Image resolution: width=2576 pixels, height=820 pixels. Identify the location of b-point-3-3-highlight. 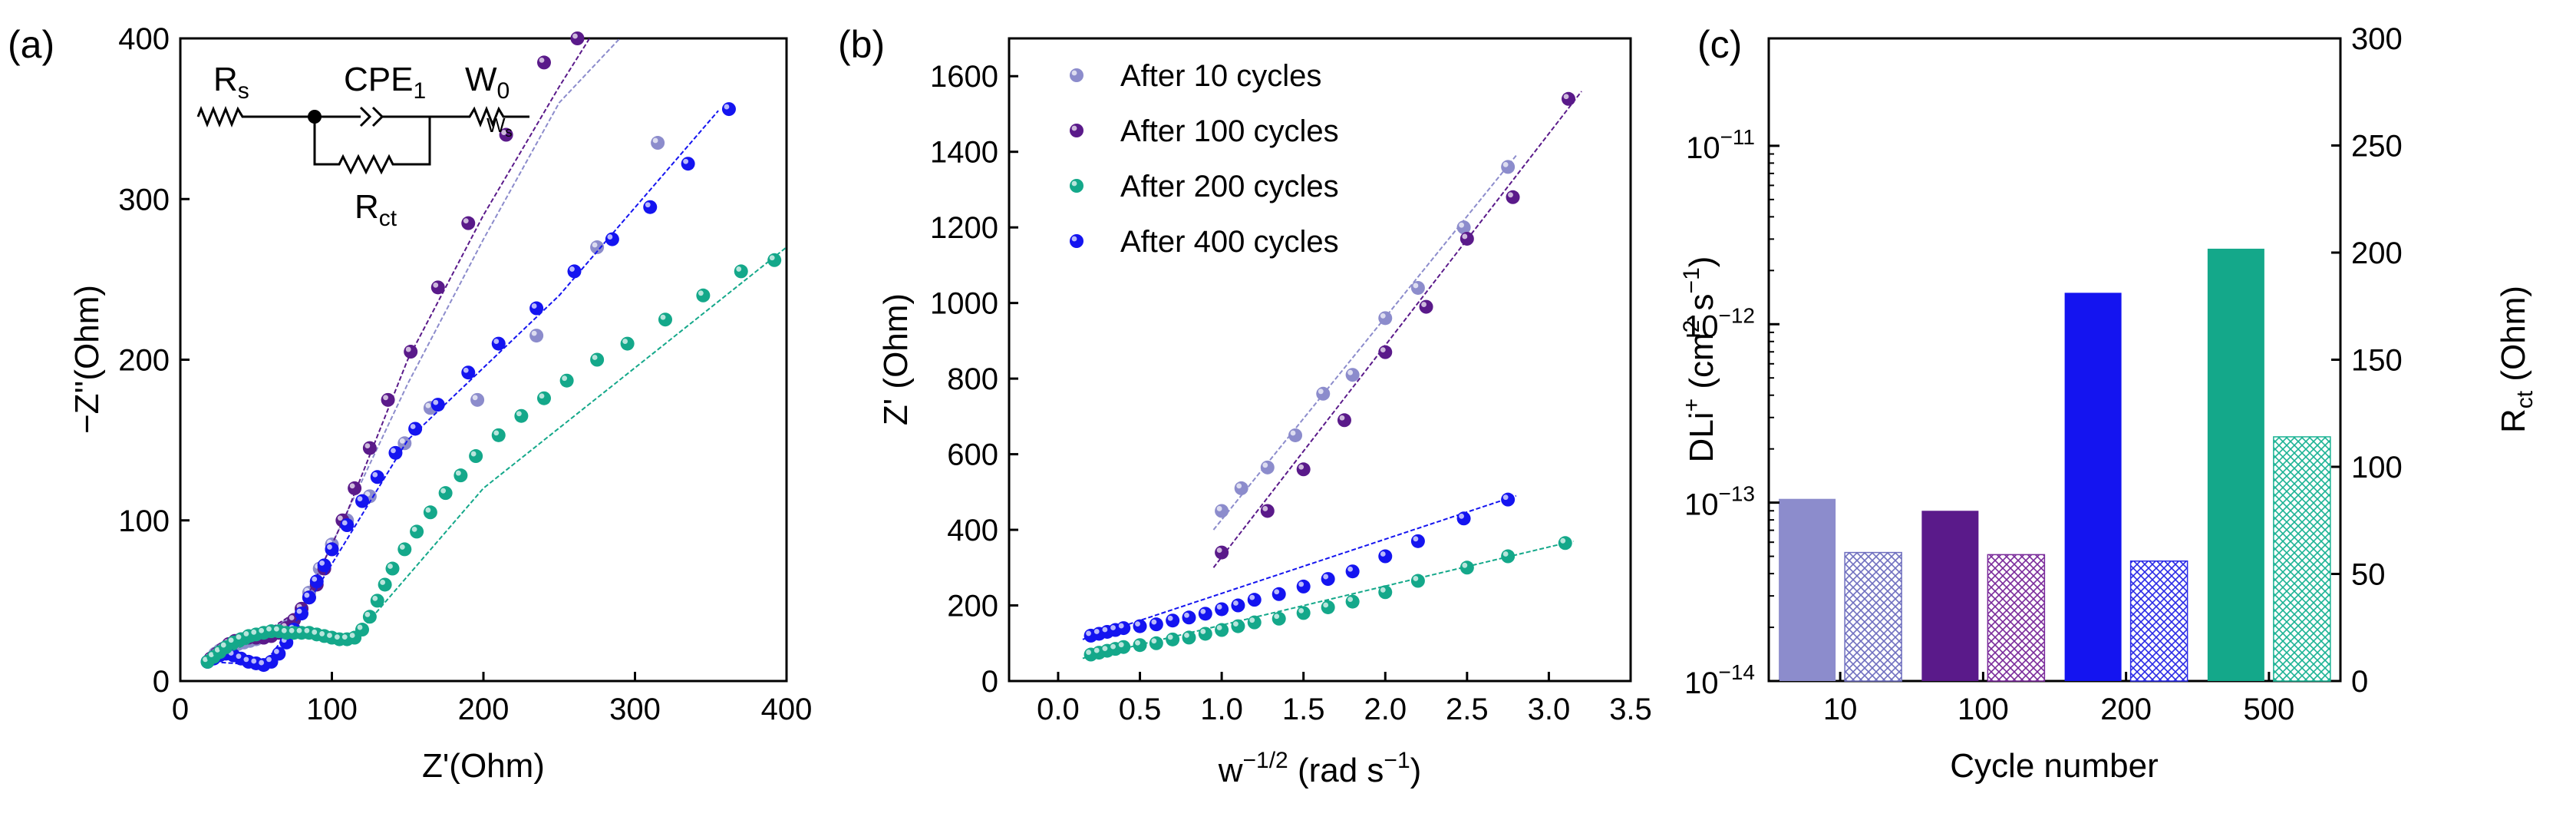
(1113, 627).